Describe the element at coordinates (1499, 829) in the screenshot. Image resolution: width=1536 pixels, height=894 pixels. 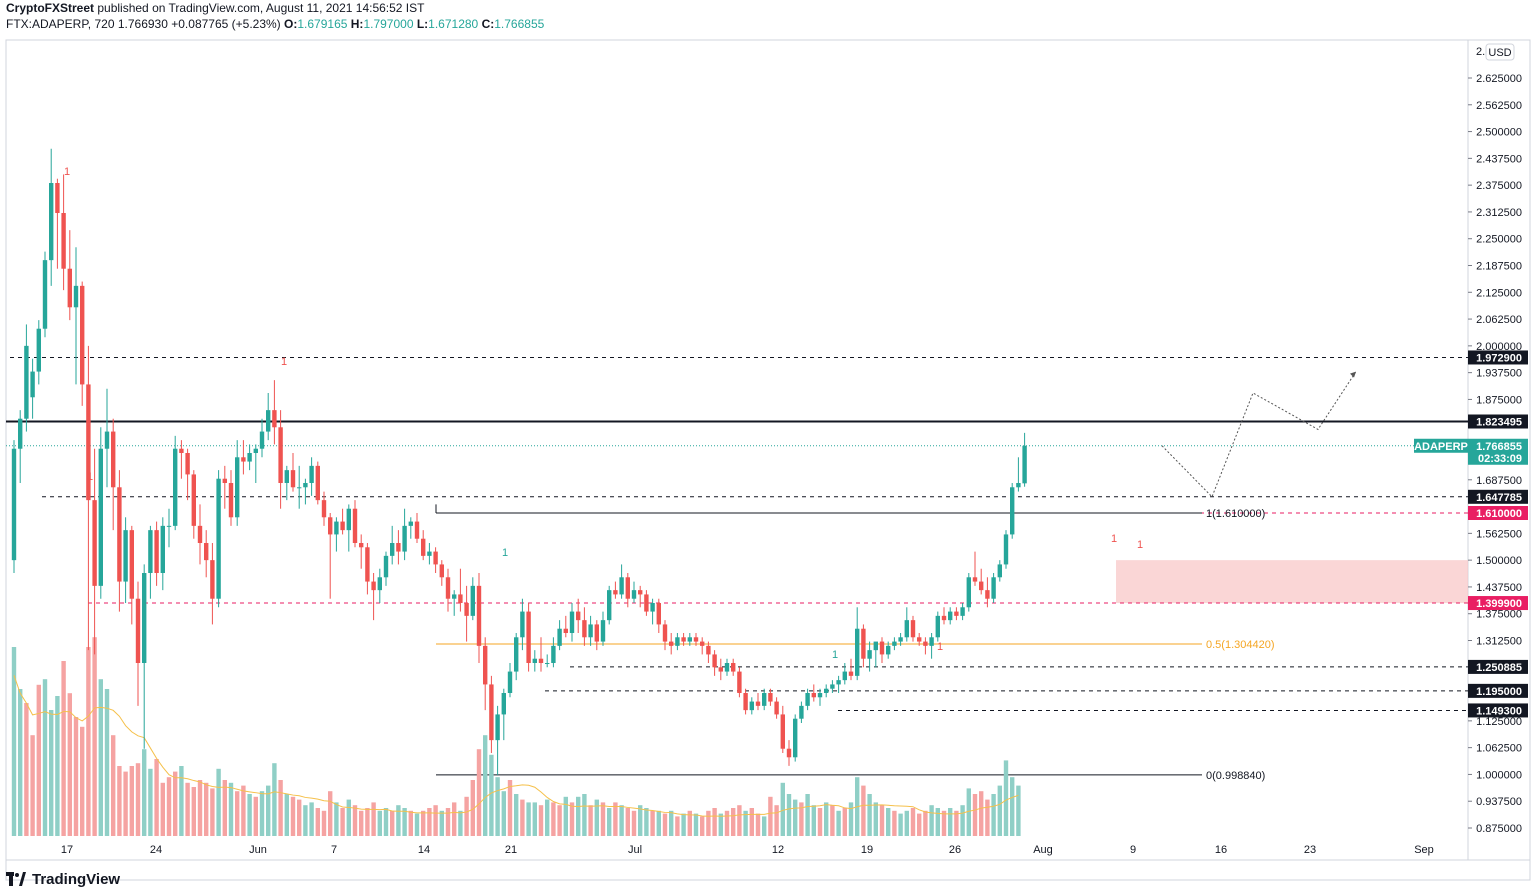
I see `y-tick-label: 0.875000` at that location.